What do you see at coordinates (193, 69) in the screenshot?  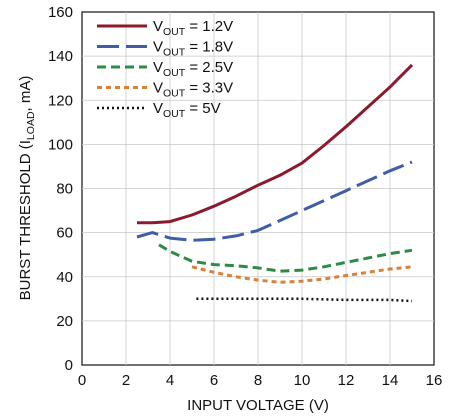 I see `legend-label: VOUT = 2.5V` at bounding box center [193, 69].